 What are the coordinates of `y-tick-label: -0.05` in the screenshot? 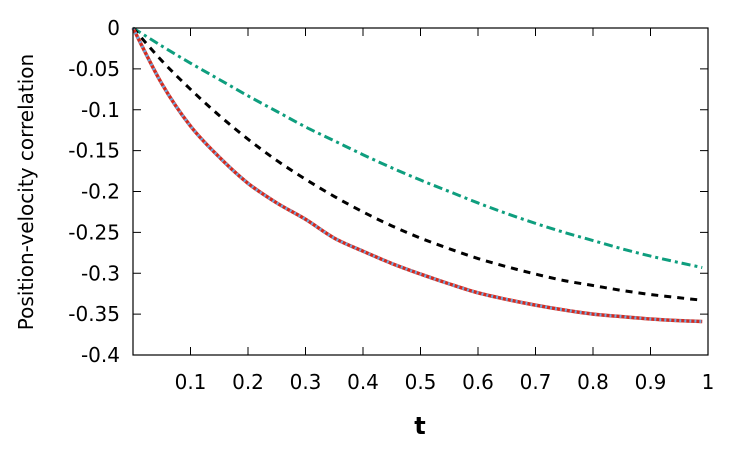 It's located at (94, 69).